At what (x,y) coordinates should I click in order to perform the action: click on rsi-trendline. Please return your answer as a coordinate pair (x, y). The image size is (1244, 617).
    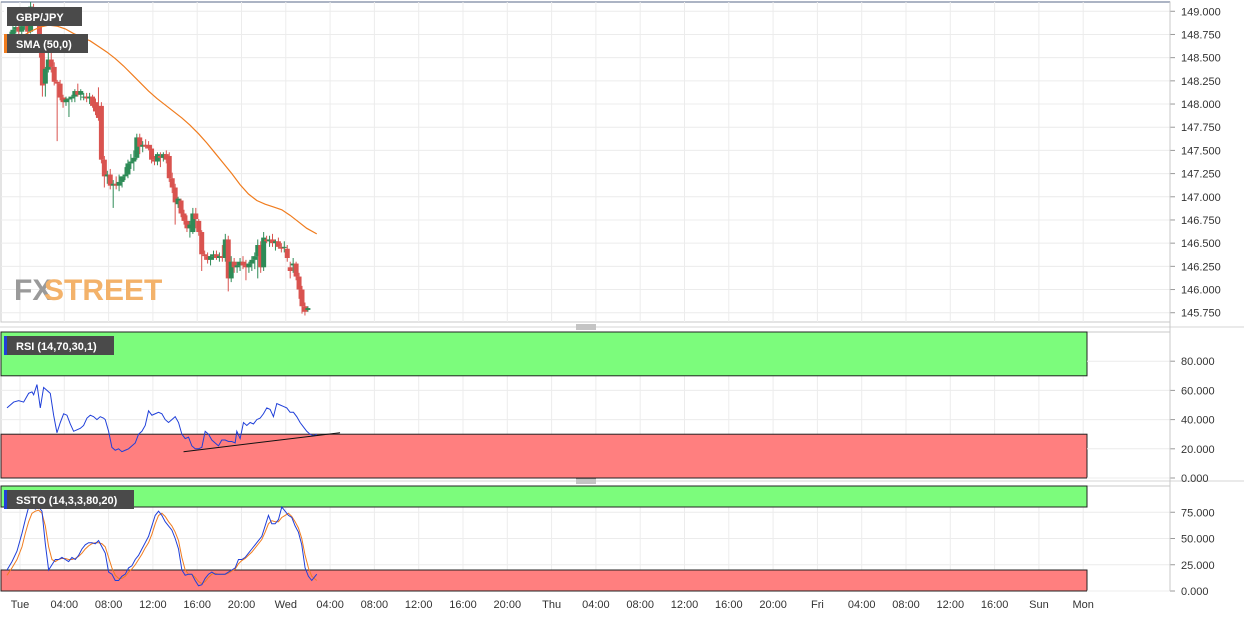
    Looking at the image, I should click on (262, 442).